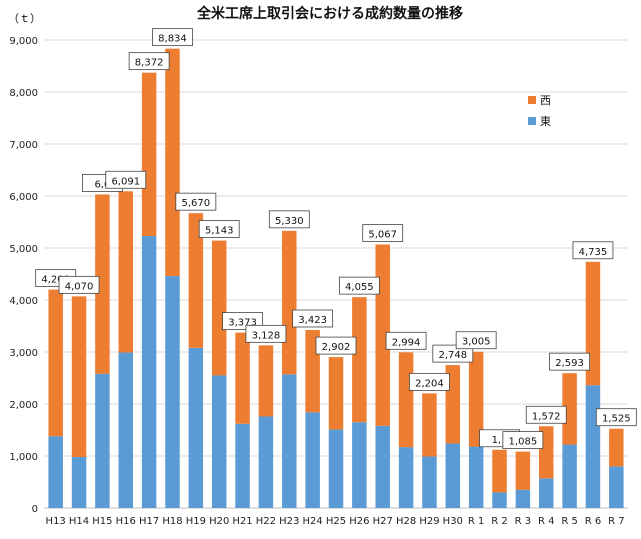 The height and width of the screenshot is (539, 641). Describe the element at coordinates (23, 145) in the screenshot. I see `y-tick-label: 7,000` at that location.